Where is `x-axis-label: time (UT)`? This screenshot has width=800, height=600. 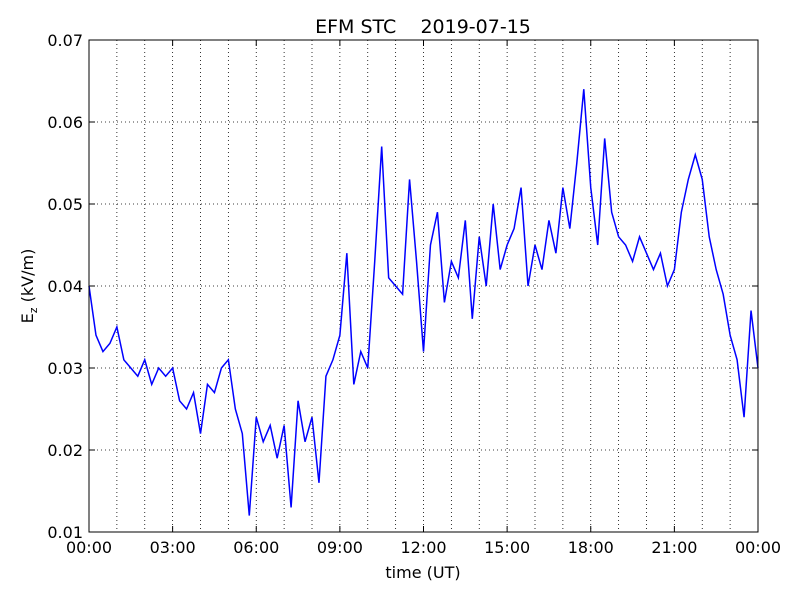
x-axis-label: time (UT) is located at coordinates (422, 572).